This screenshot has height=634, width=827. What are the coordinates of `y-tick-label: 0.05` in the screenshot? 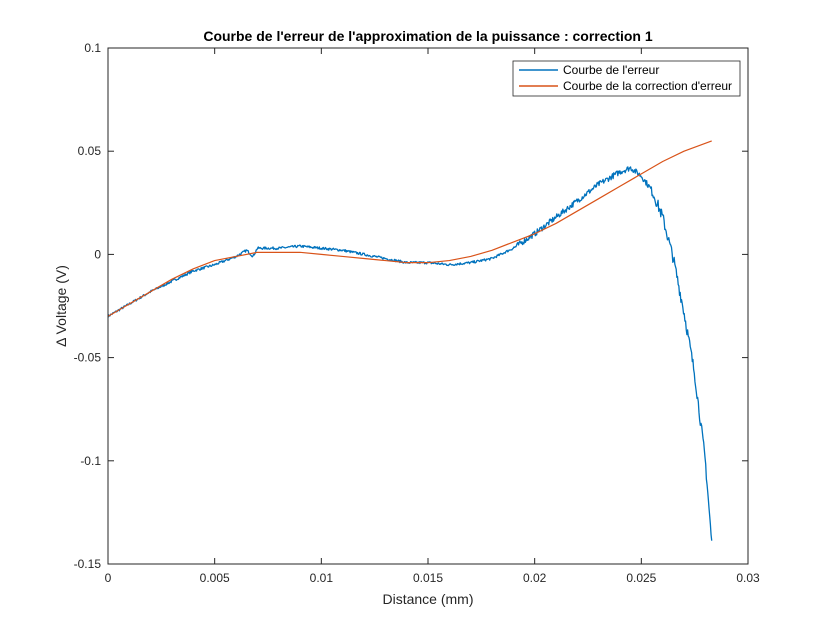 It's located at (90, 151).